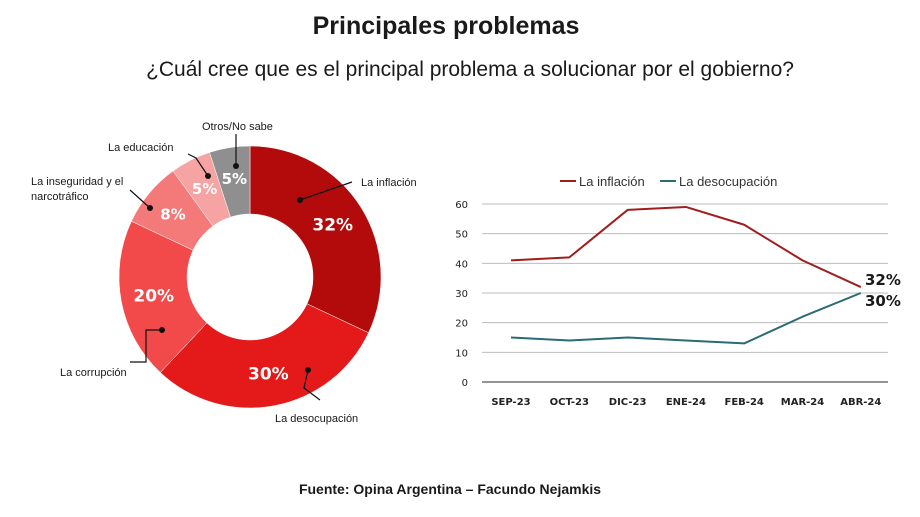  Describe the element at coordinates (860, 402) in the screenshot. I see `x-tick-label: ABR-24` at that location.